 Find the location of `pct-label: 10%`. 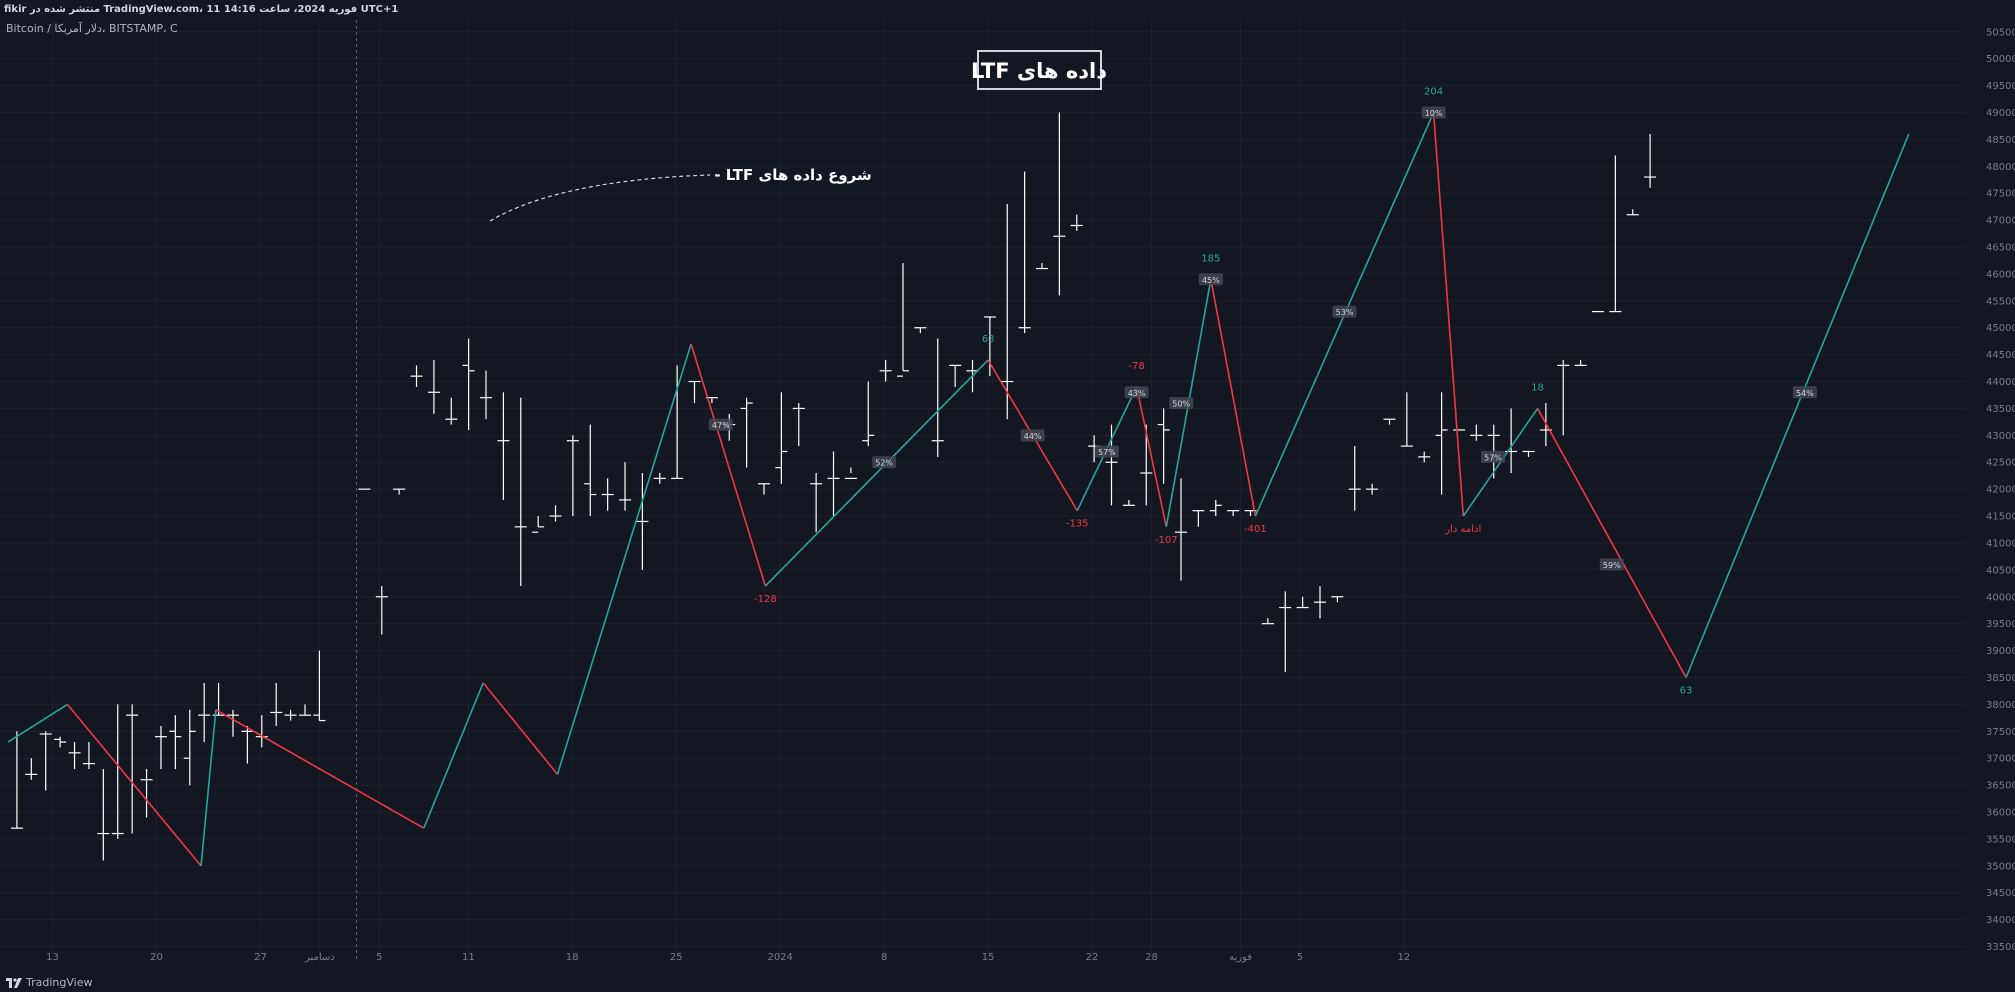

pct-label: 10% is located at coordinates (1434, 113).